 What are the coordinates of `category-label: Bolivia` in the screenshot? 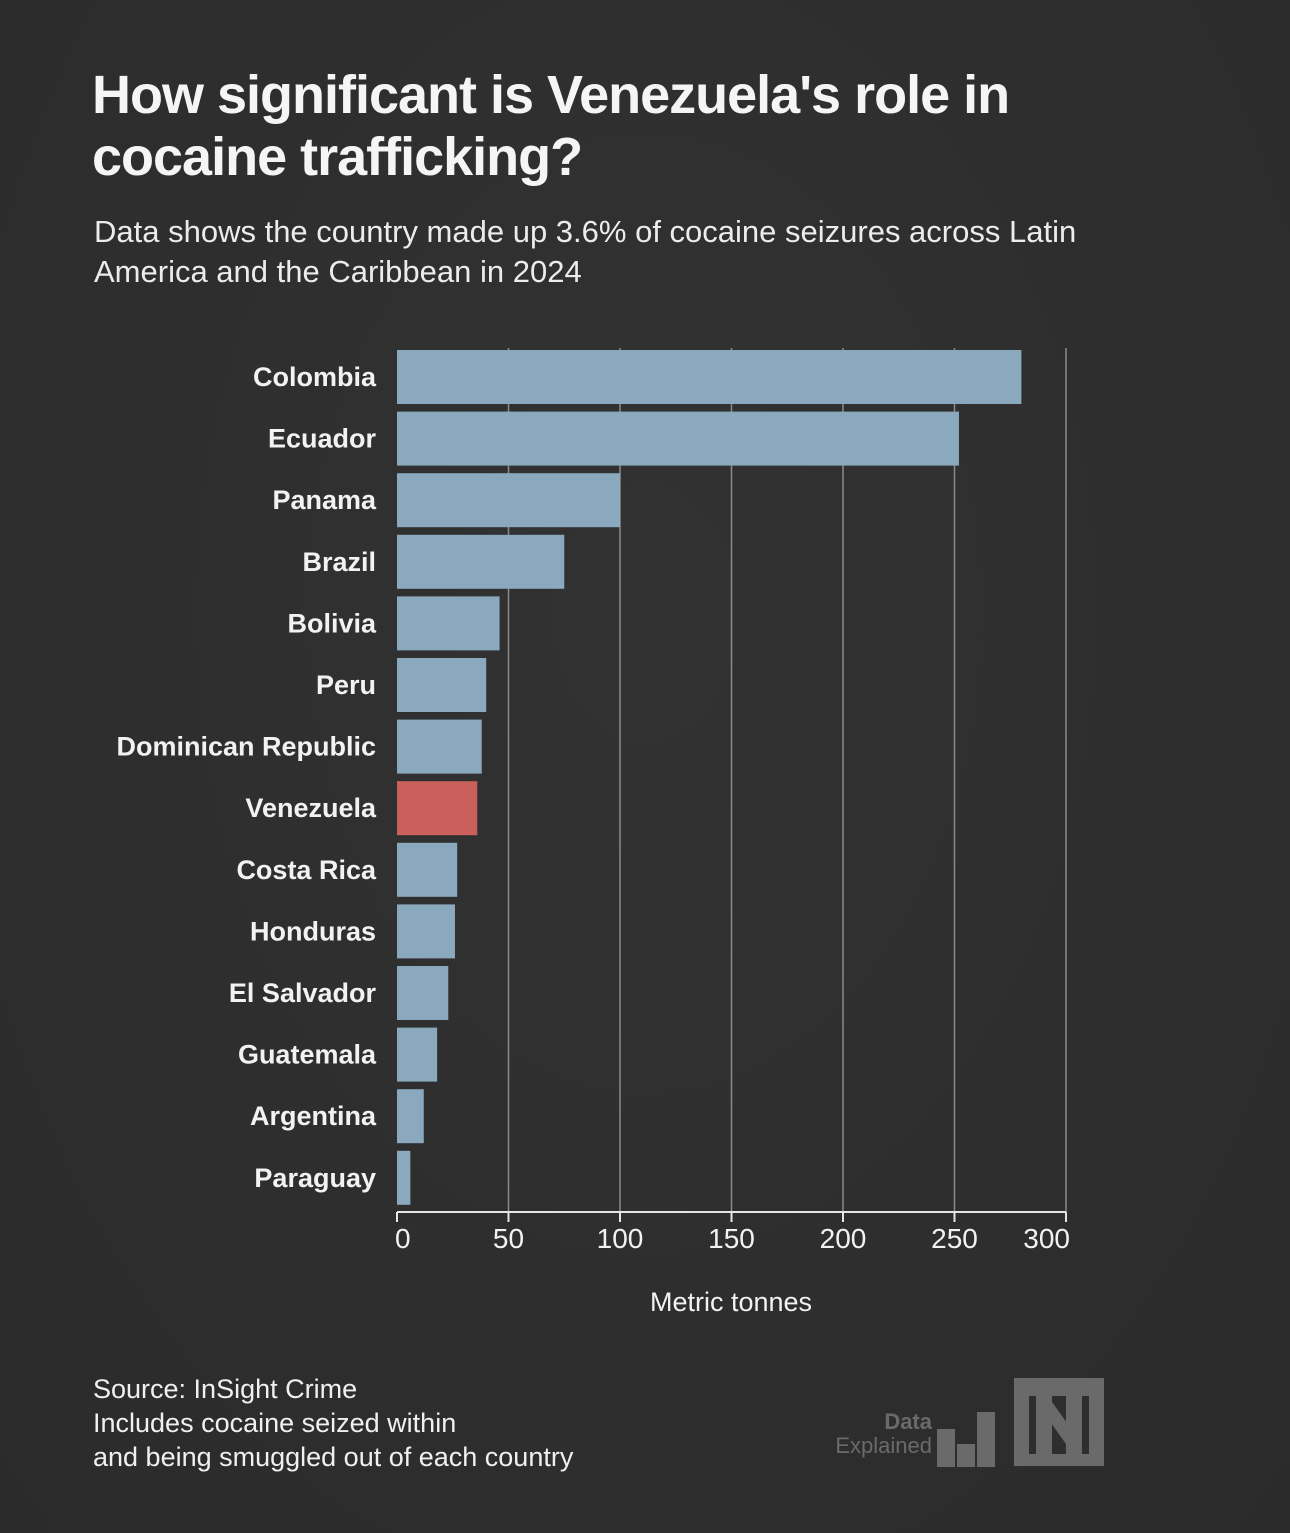 It's located at (332, 623).